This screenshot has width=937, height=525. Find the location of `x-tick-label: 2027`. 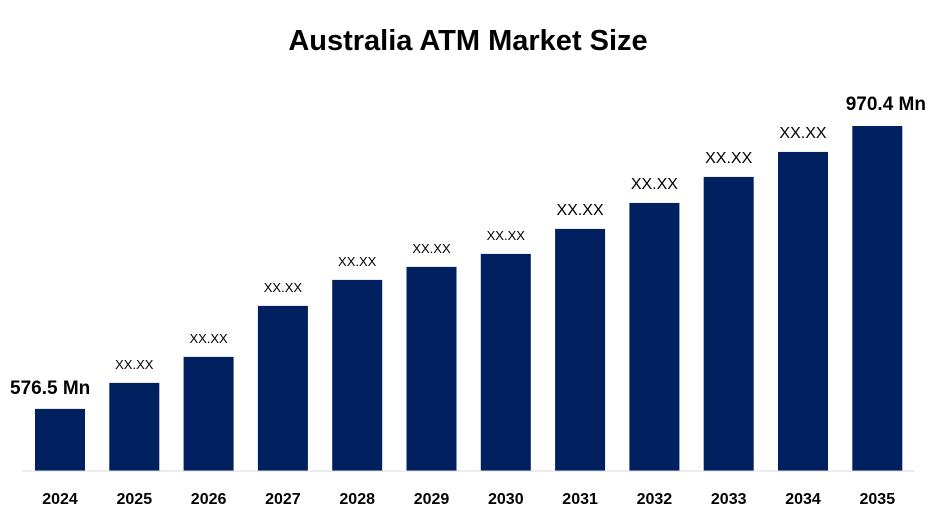

x-tick-label: 2027 is located at coordinates (283, 499).